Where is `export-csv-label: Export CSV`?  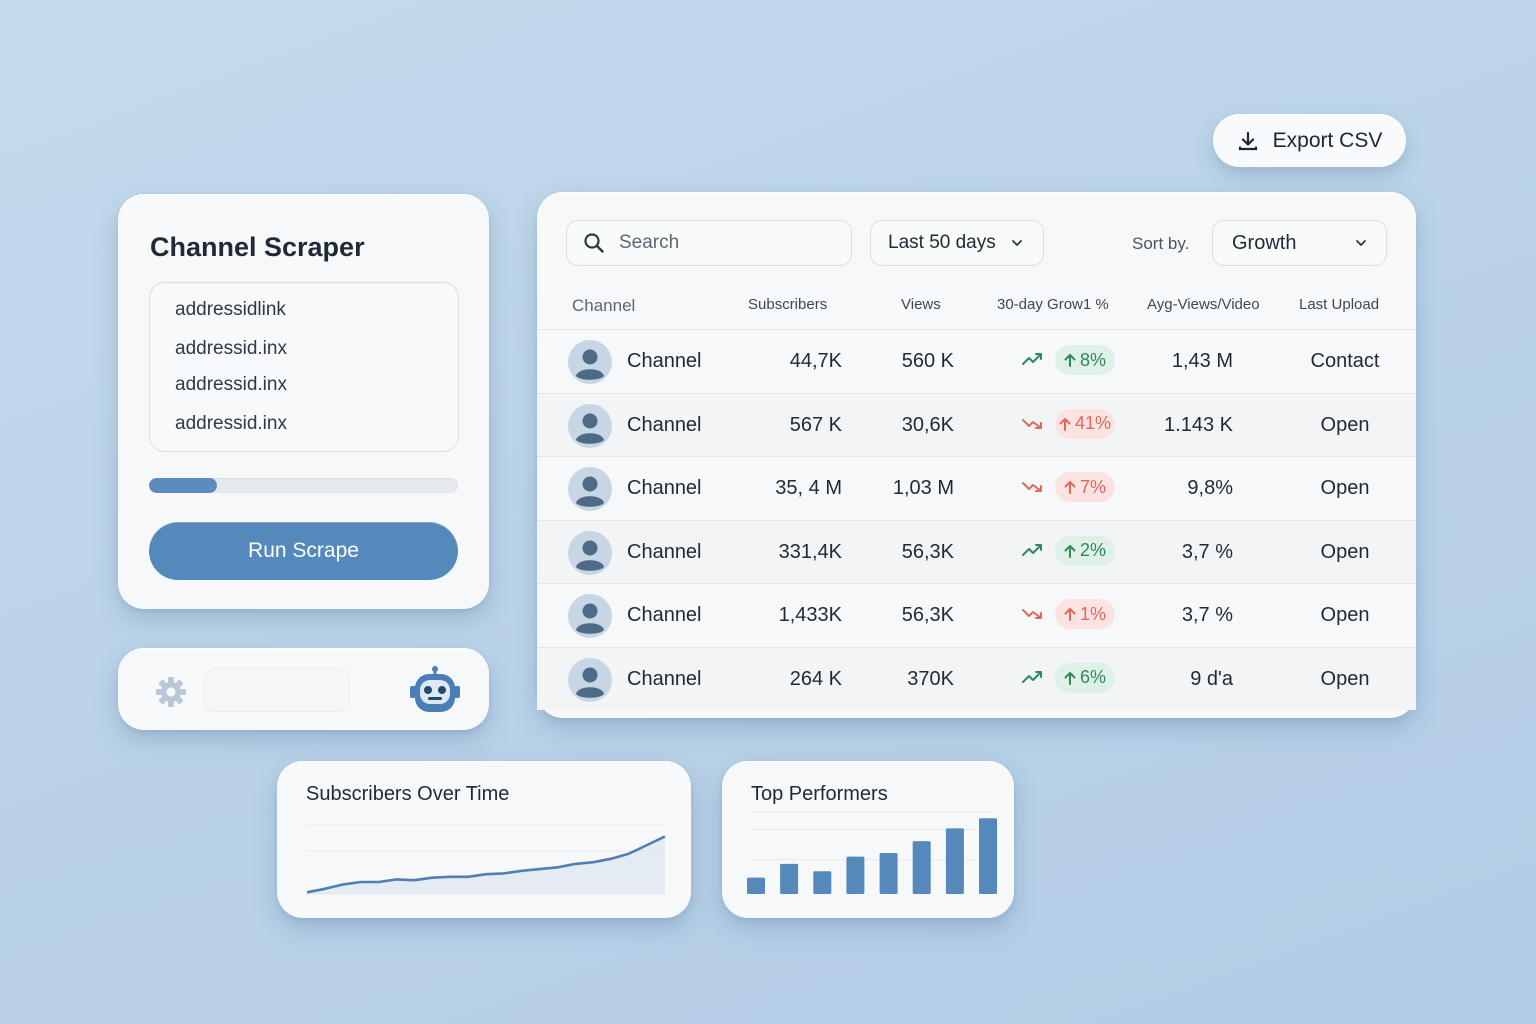
export-csv-label: Export CSV is located at coordinates (1327, 140).